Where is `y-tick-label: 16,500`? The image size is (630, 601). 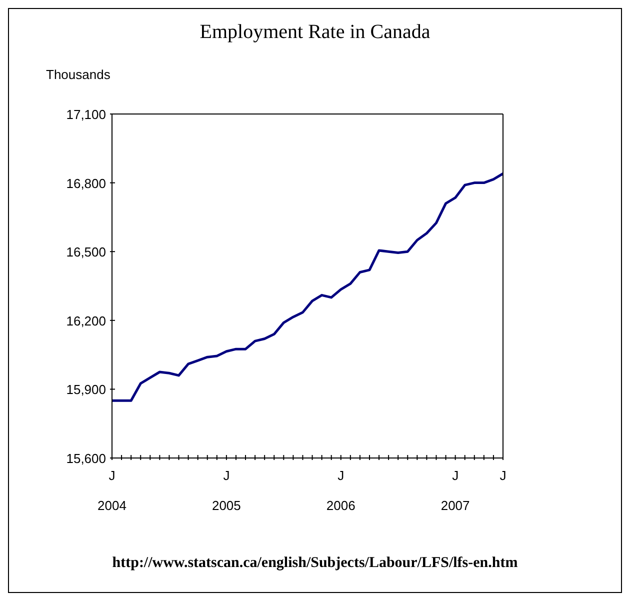
y-tick-label: 16,500 is located at coordinates (86, 252).